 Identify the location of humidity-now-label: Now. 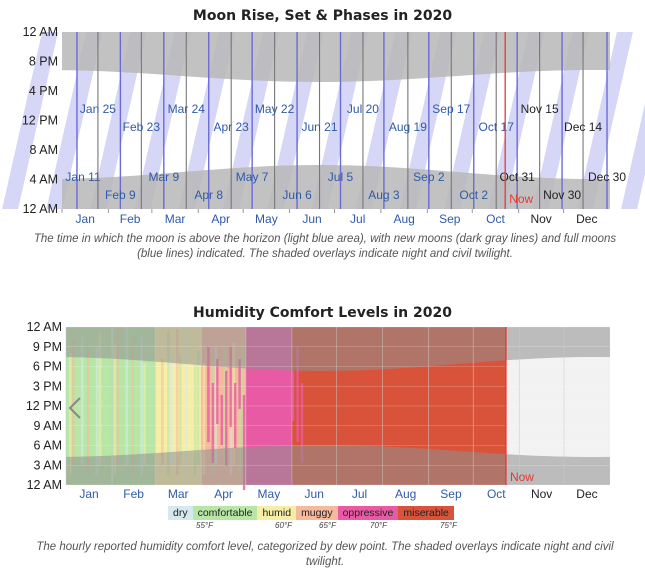
(522, 477).